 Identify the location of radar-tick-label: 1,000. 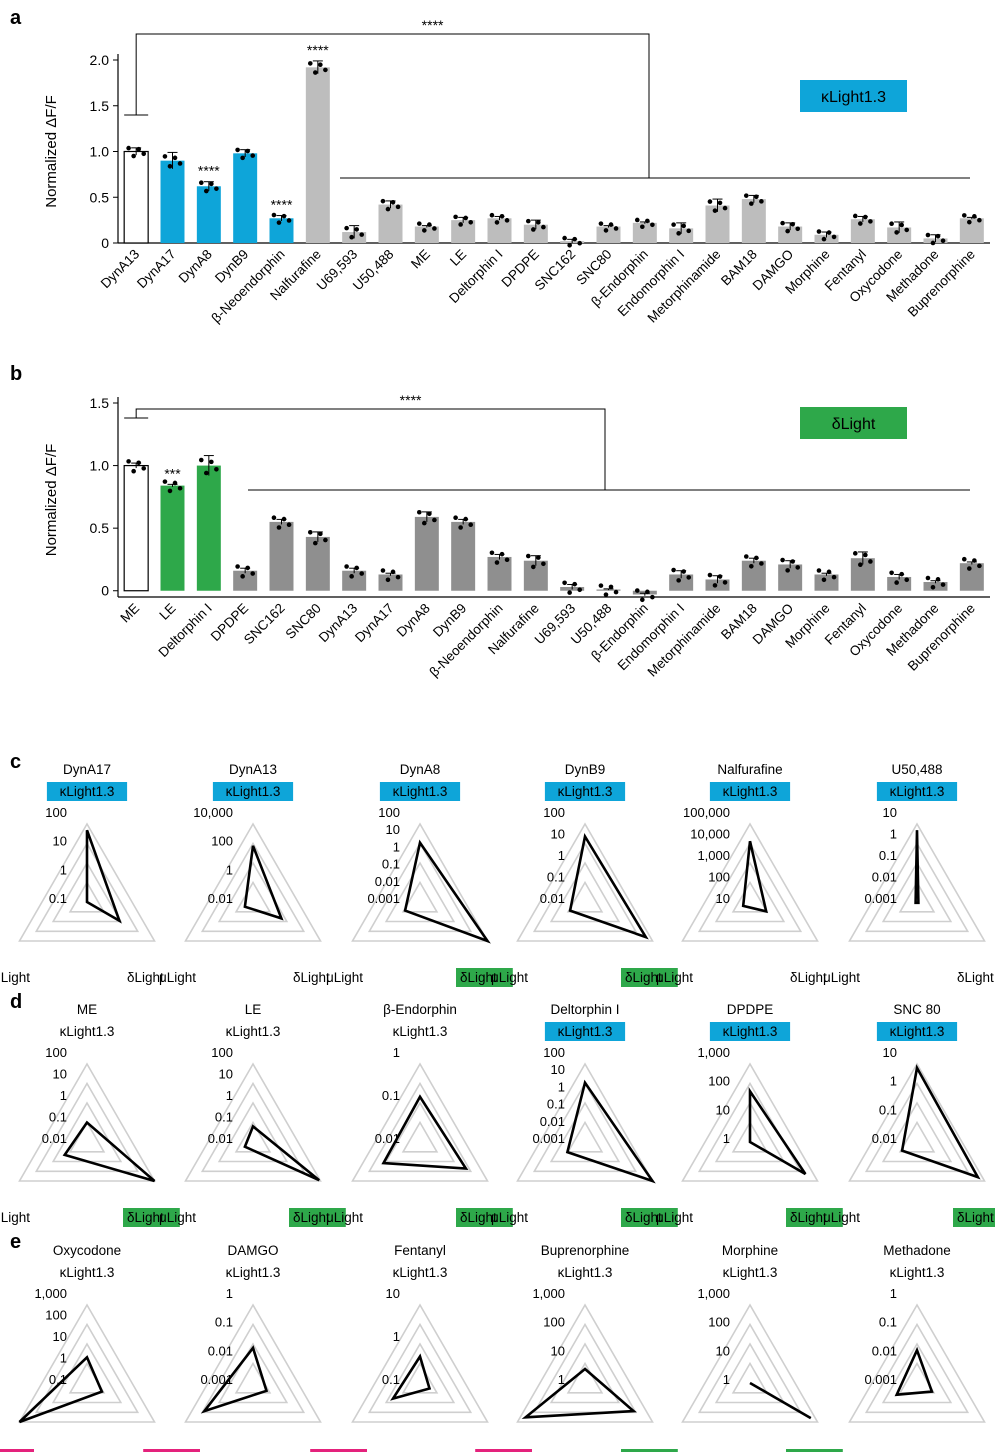
(50, 1293).